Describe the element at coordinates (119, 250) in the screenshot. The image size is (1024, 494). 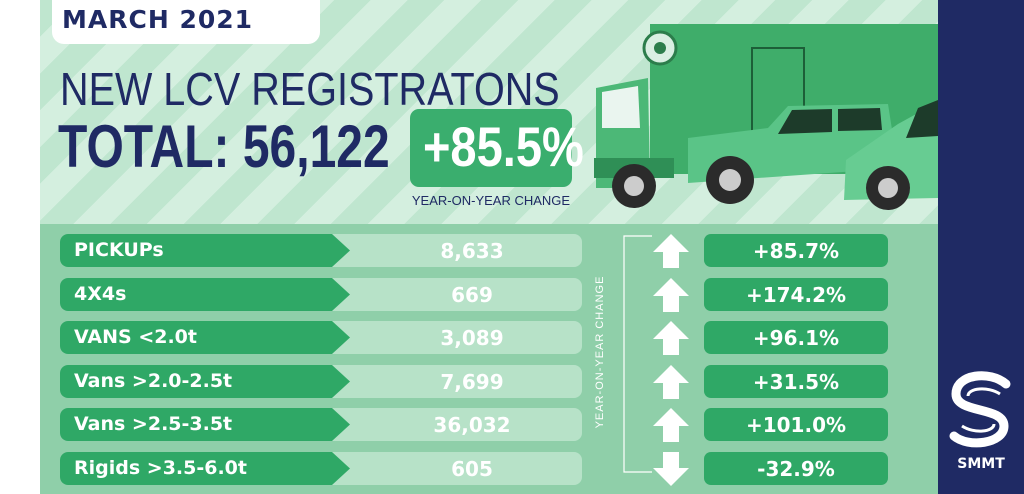
I see `category-label: PICKUPs` at that location.